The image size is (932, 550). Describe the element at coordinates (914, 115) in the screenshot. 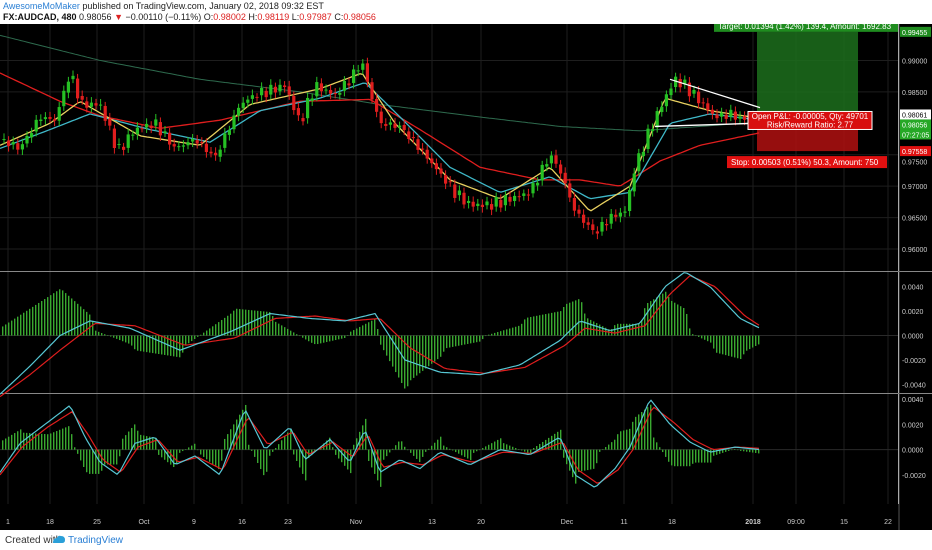

I see `price-tick-label: 0.98061` at that location.